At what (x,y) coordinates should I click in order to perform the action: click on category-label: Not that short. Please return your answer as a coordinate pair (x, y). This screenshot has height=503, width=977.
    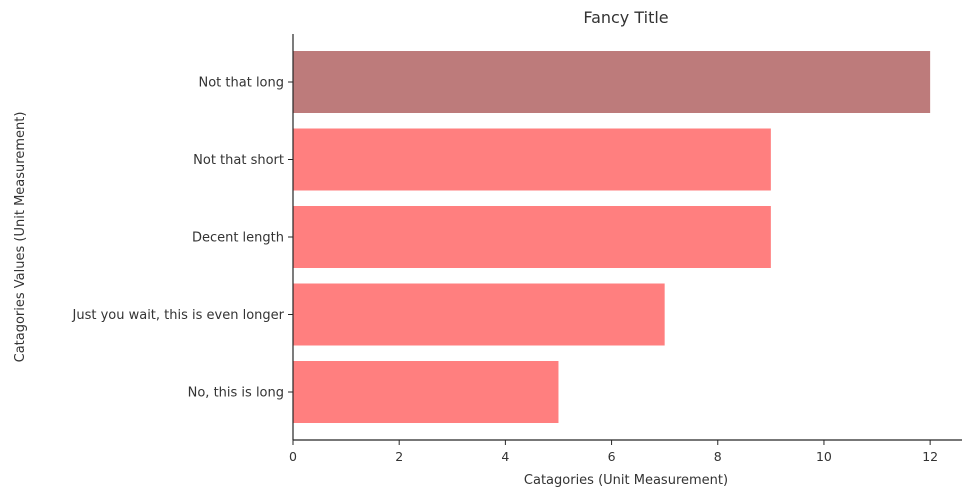
    Looking at the image, I should click on (238, 160).